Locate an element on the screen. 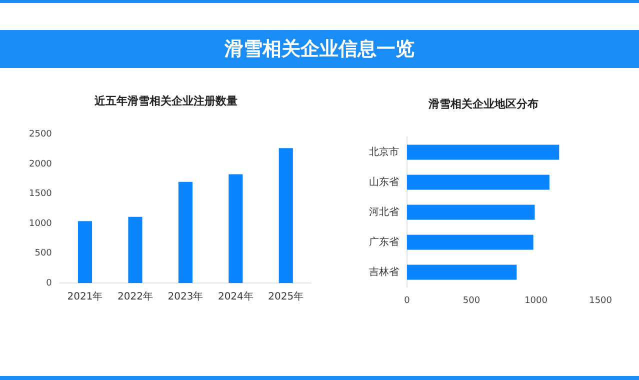 The width and height of the screenshot is (639, 380). y-tick-label: 0 is located at coordinates (49, 283).